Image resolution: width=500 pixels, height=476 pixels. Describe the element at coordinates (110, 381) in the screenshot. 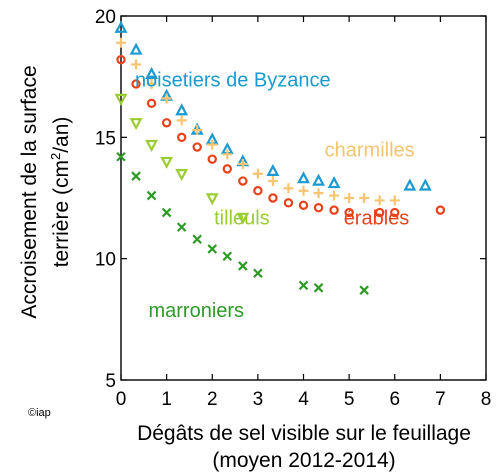

I see `y-tick-label: 5` at that location.